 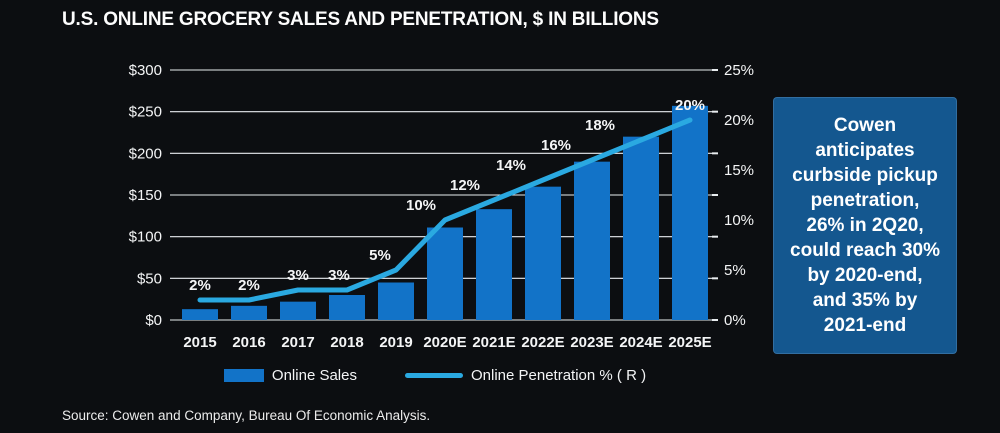 What do you see at coordinates (145, 153) in the screenshot?
I see `svg-text: $200` at bounding box center [145, 153].